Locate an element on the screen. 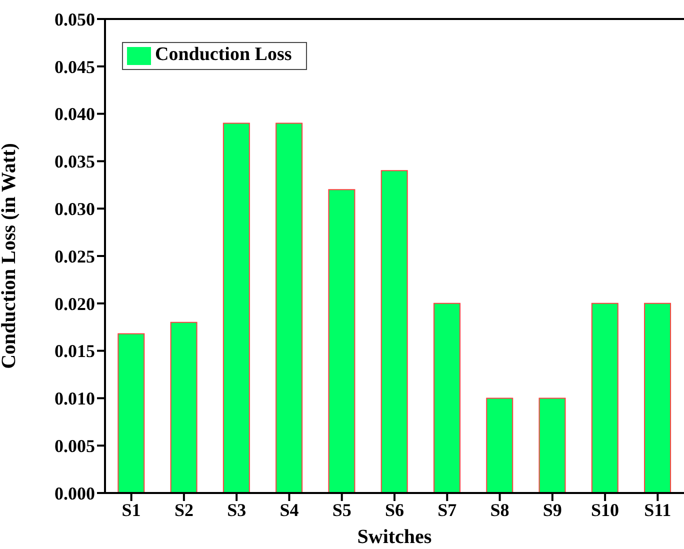 The width and height of the screenshot is (684, 549). y-tick-label: 0.035 is located at coordinates (74, 162).